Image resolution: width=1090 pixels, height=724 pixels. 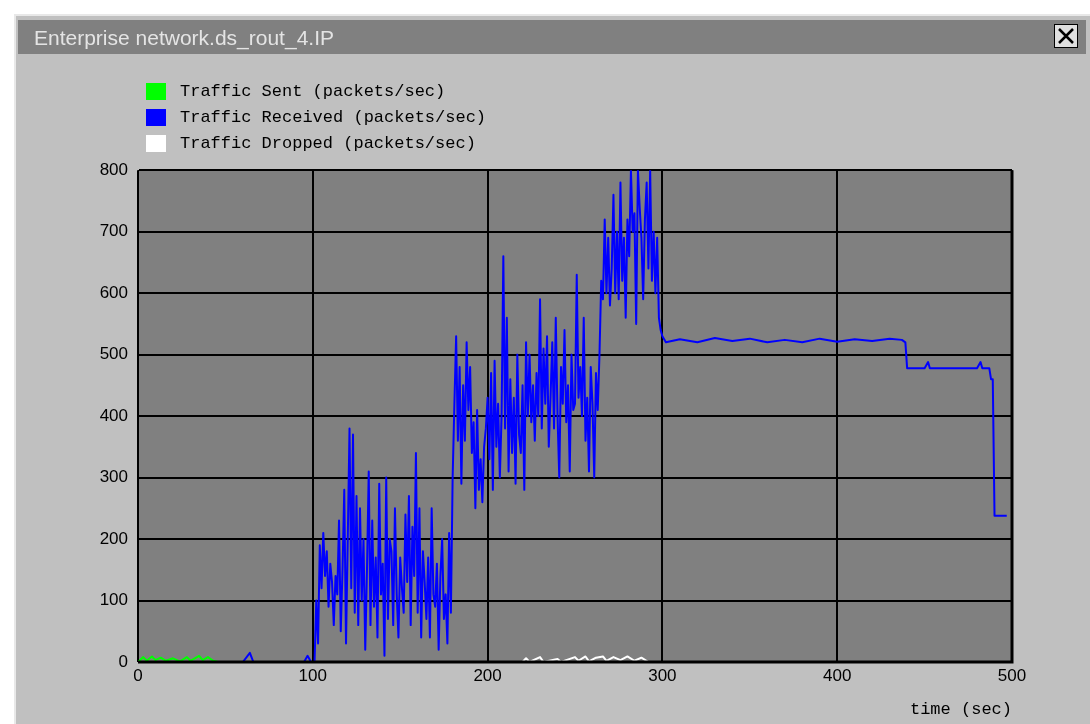 What do you see at coordinates (312, 675) in the screenshot?
I see `x-tick-label: 100` at bounding box center [312, 675].